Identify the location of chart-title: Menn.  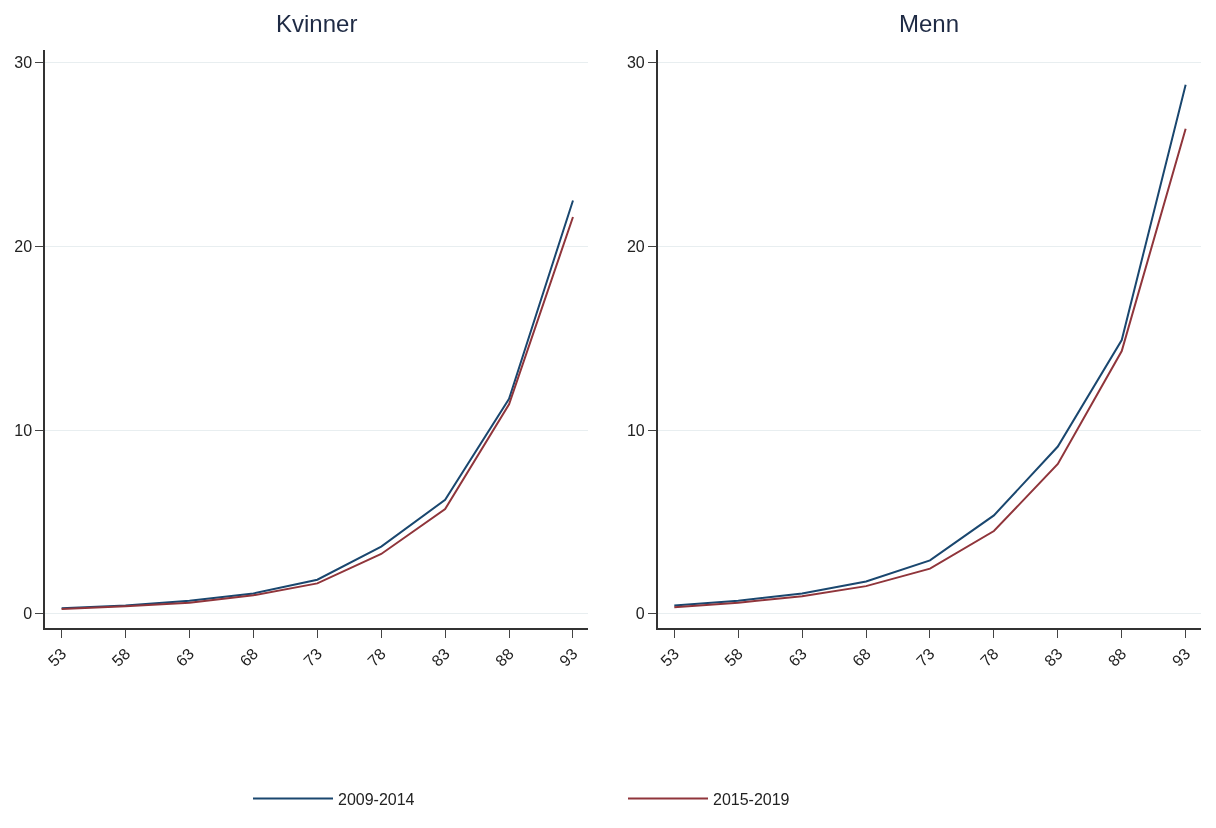
(929, 23).